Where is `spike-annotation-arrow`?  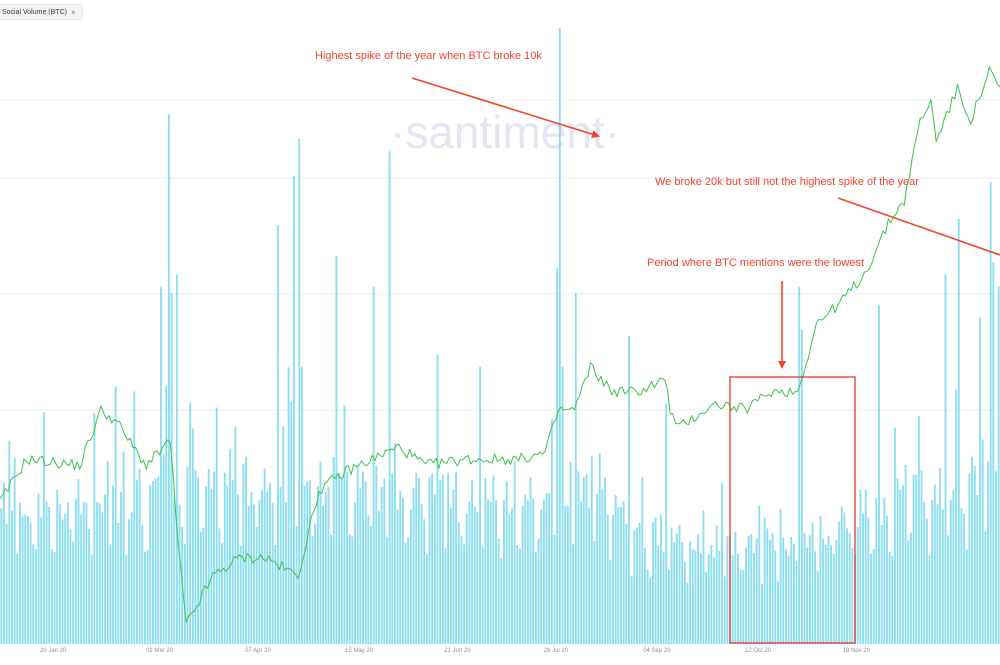
spike-annotation-arrow is located at coordinates (505, 108).